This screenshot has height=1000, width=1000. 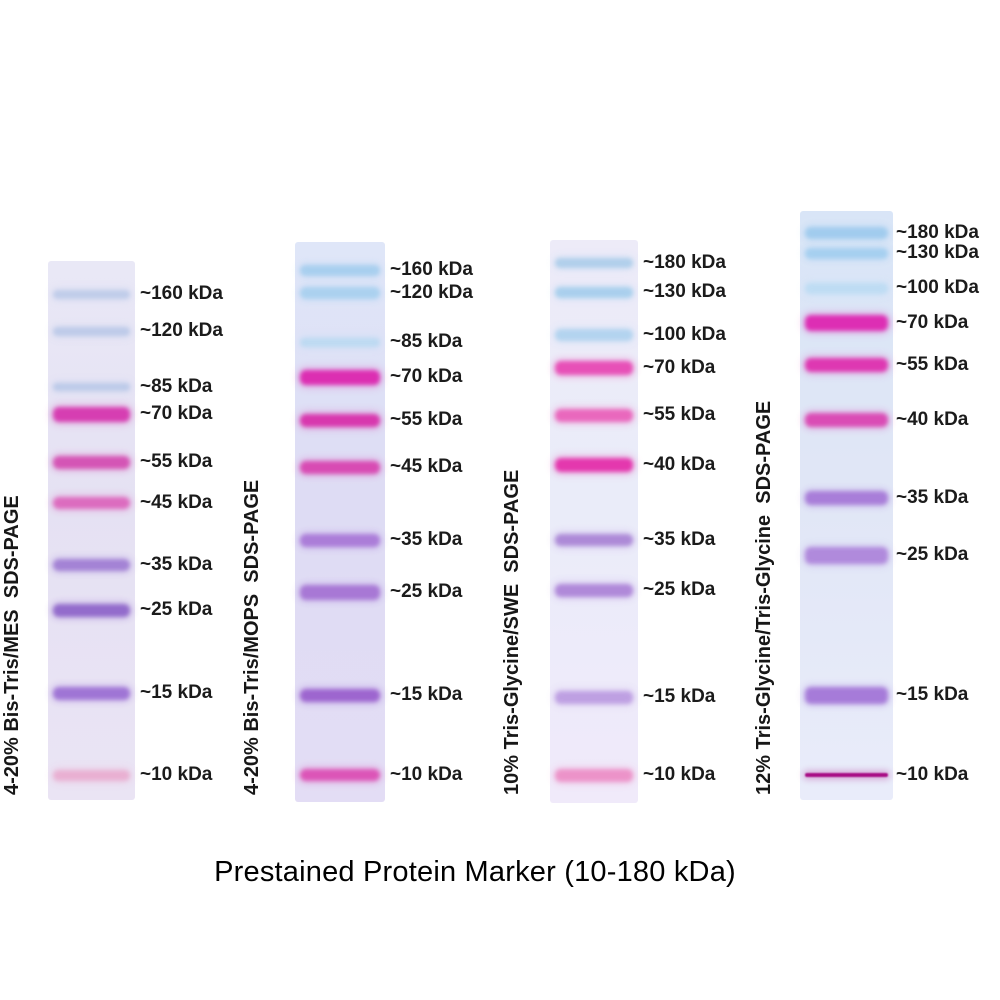 I want to click on band-label-lane-bis-tris-mops-25kDa: ~25 kDa, so click(x=426, y=591).